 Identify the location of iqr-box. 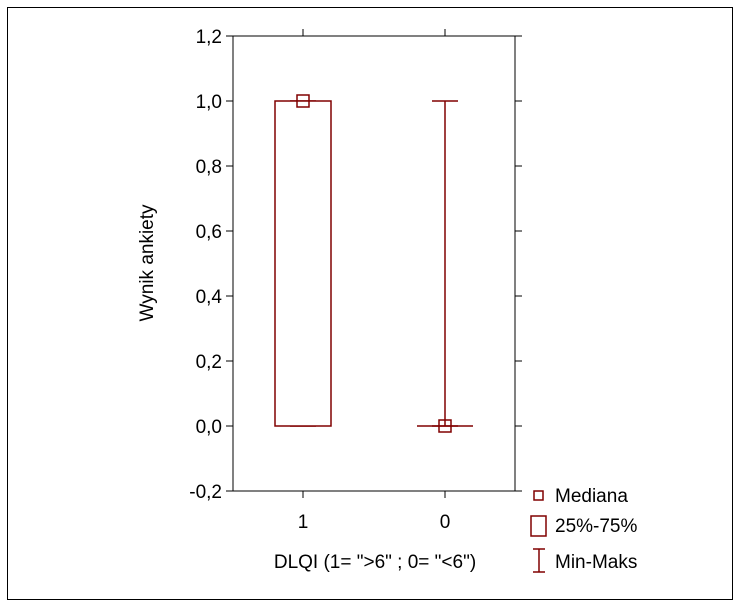
(303, 263).